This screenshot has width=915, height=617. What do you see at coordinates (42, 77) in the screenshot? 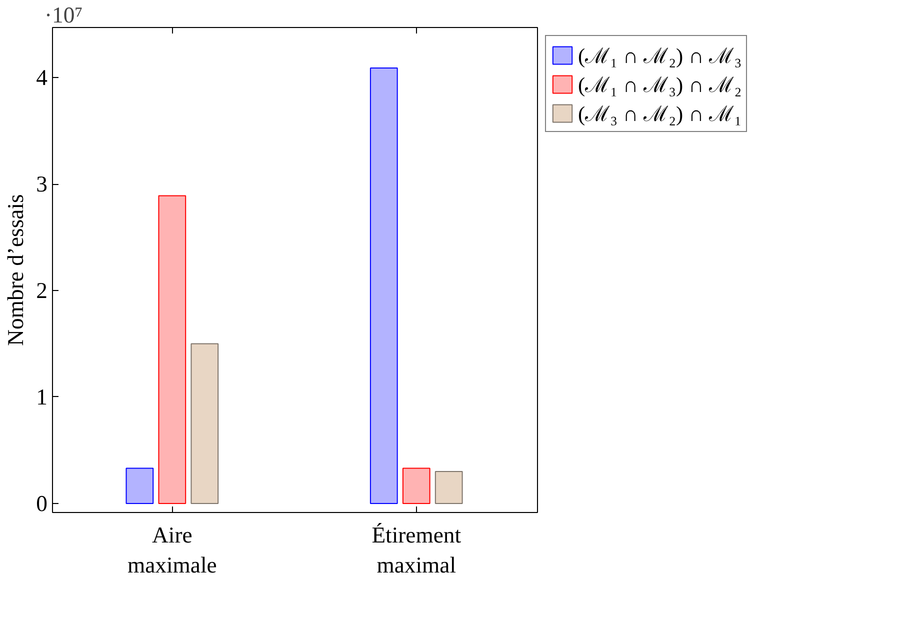
I see `y-tick-label: 4` at bounding box center [42, 77].